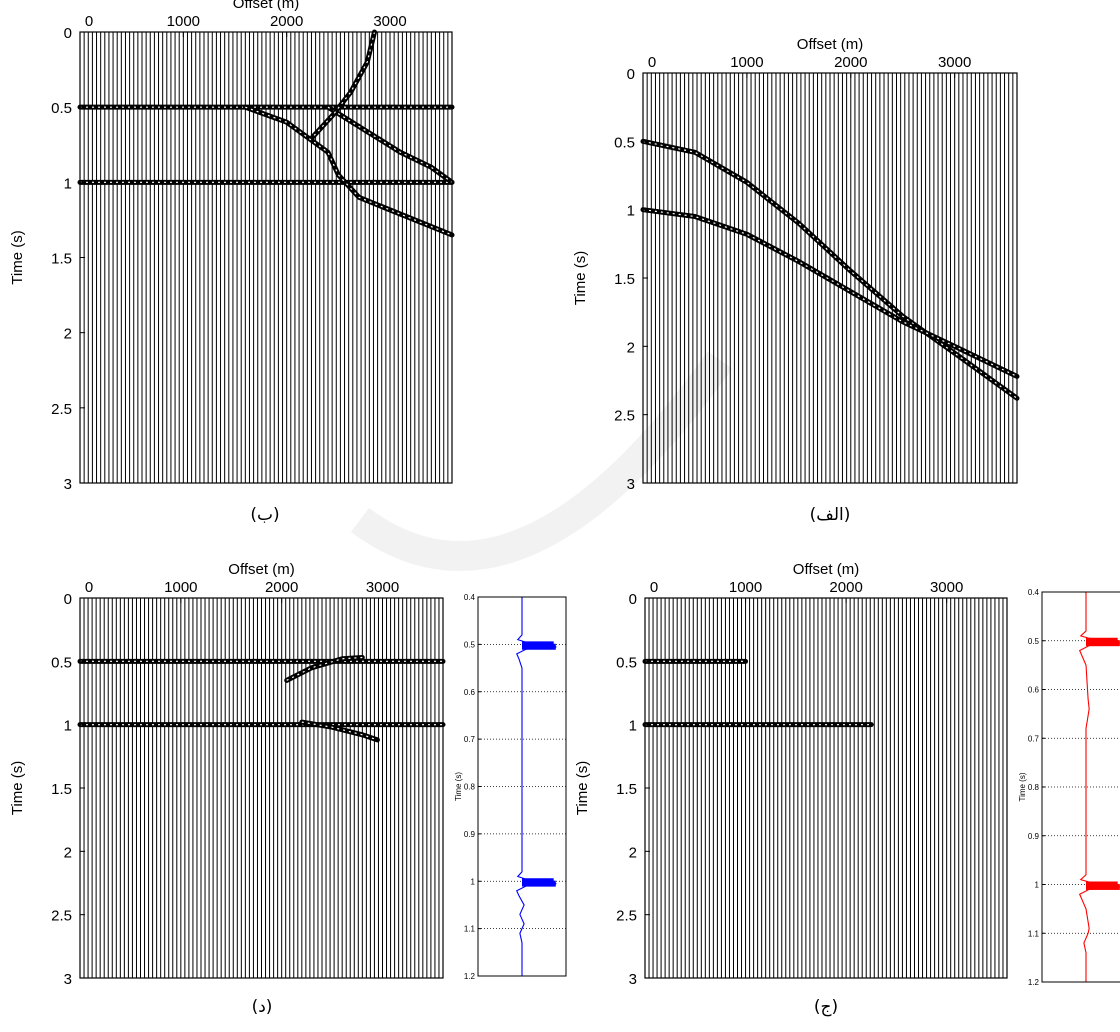 The height and width of the screenshot is (1032, 1120). What do you see at coordinates (826, 1007) in the screenshot?
I see `panel-caption: (ج)` at bounding box center [826, 1007].